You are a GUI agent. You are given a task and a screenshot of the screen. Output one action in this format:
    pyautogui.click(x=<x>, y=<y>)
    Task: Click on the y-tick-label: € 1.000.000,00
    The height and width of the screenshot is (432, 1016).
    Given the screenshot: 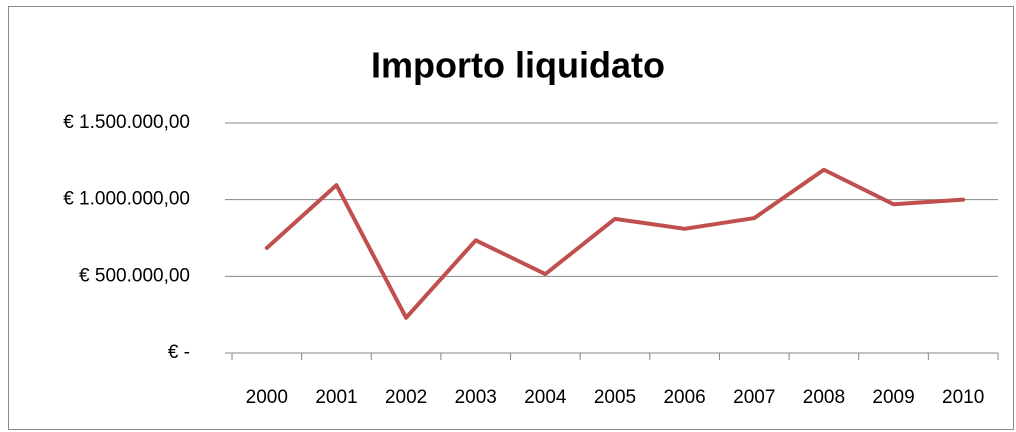 What is the action you would take?
    pyautogui.click(x=126, y=199)
    